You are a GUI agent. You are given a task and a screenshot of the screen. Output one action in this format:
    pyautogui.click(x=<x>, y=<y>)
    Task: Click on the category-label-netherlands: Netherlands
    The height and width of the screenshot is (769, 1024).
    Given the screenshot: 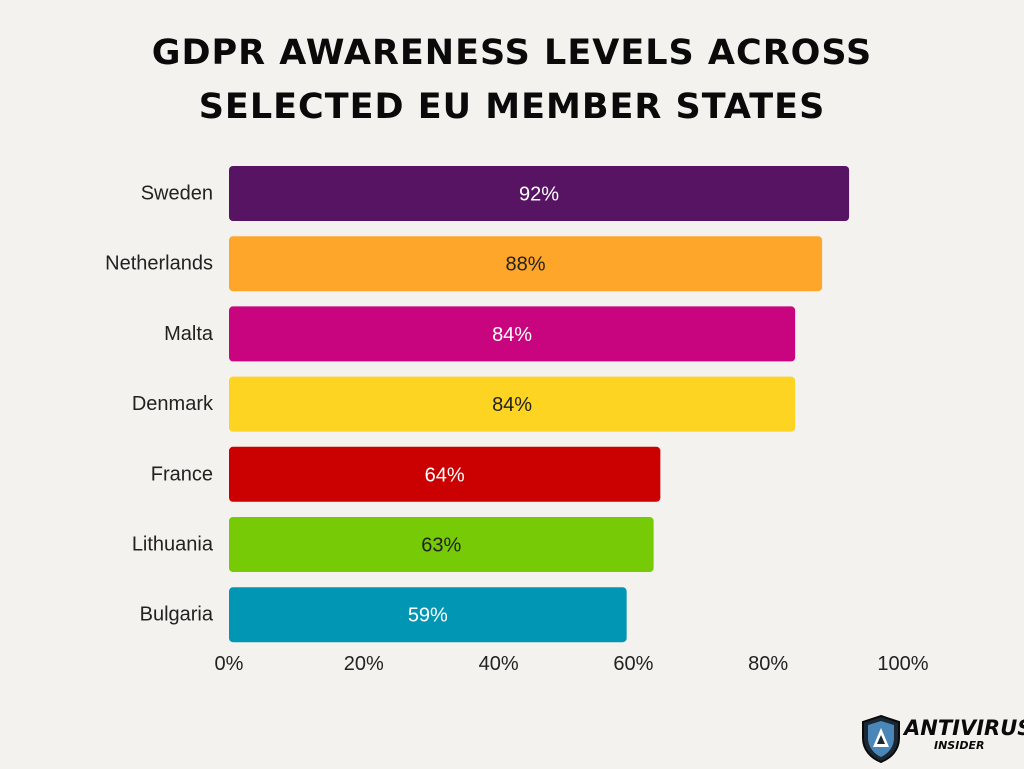 What is the action you would take?
    pyautogui.click(x=159, y=264)
    